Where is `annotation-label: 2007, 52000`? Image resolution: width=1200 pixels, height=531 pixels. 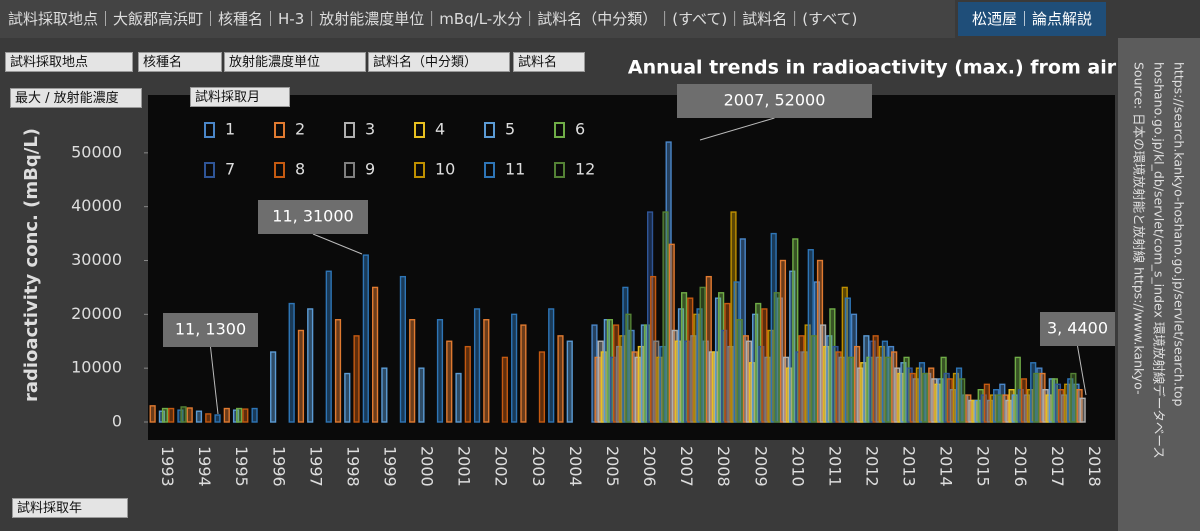
annotation-label: 2007, 52000 is located at coordinates (775, 100).